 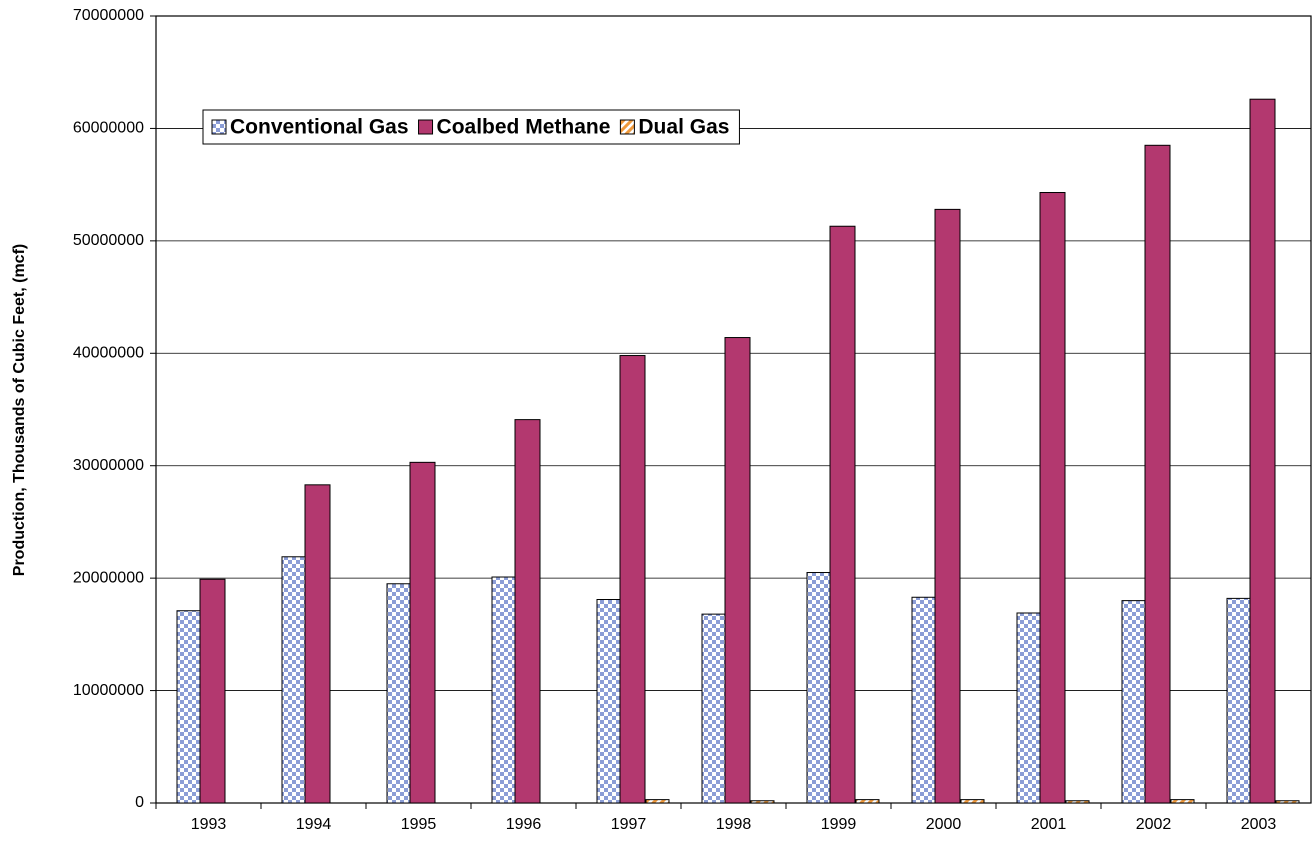 What do you see at coordinates (419, 824) in the screenshot?
I see `x-tick-label: 1995` at bounding box center [419, 824].